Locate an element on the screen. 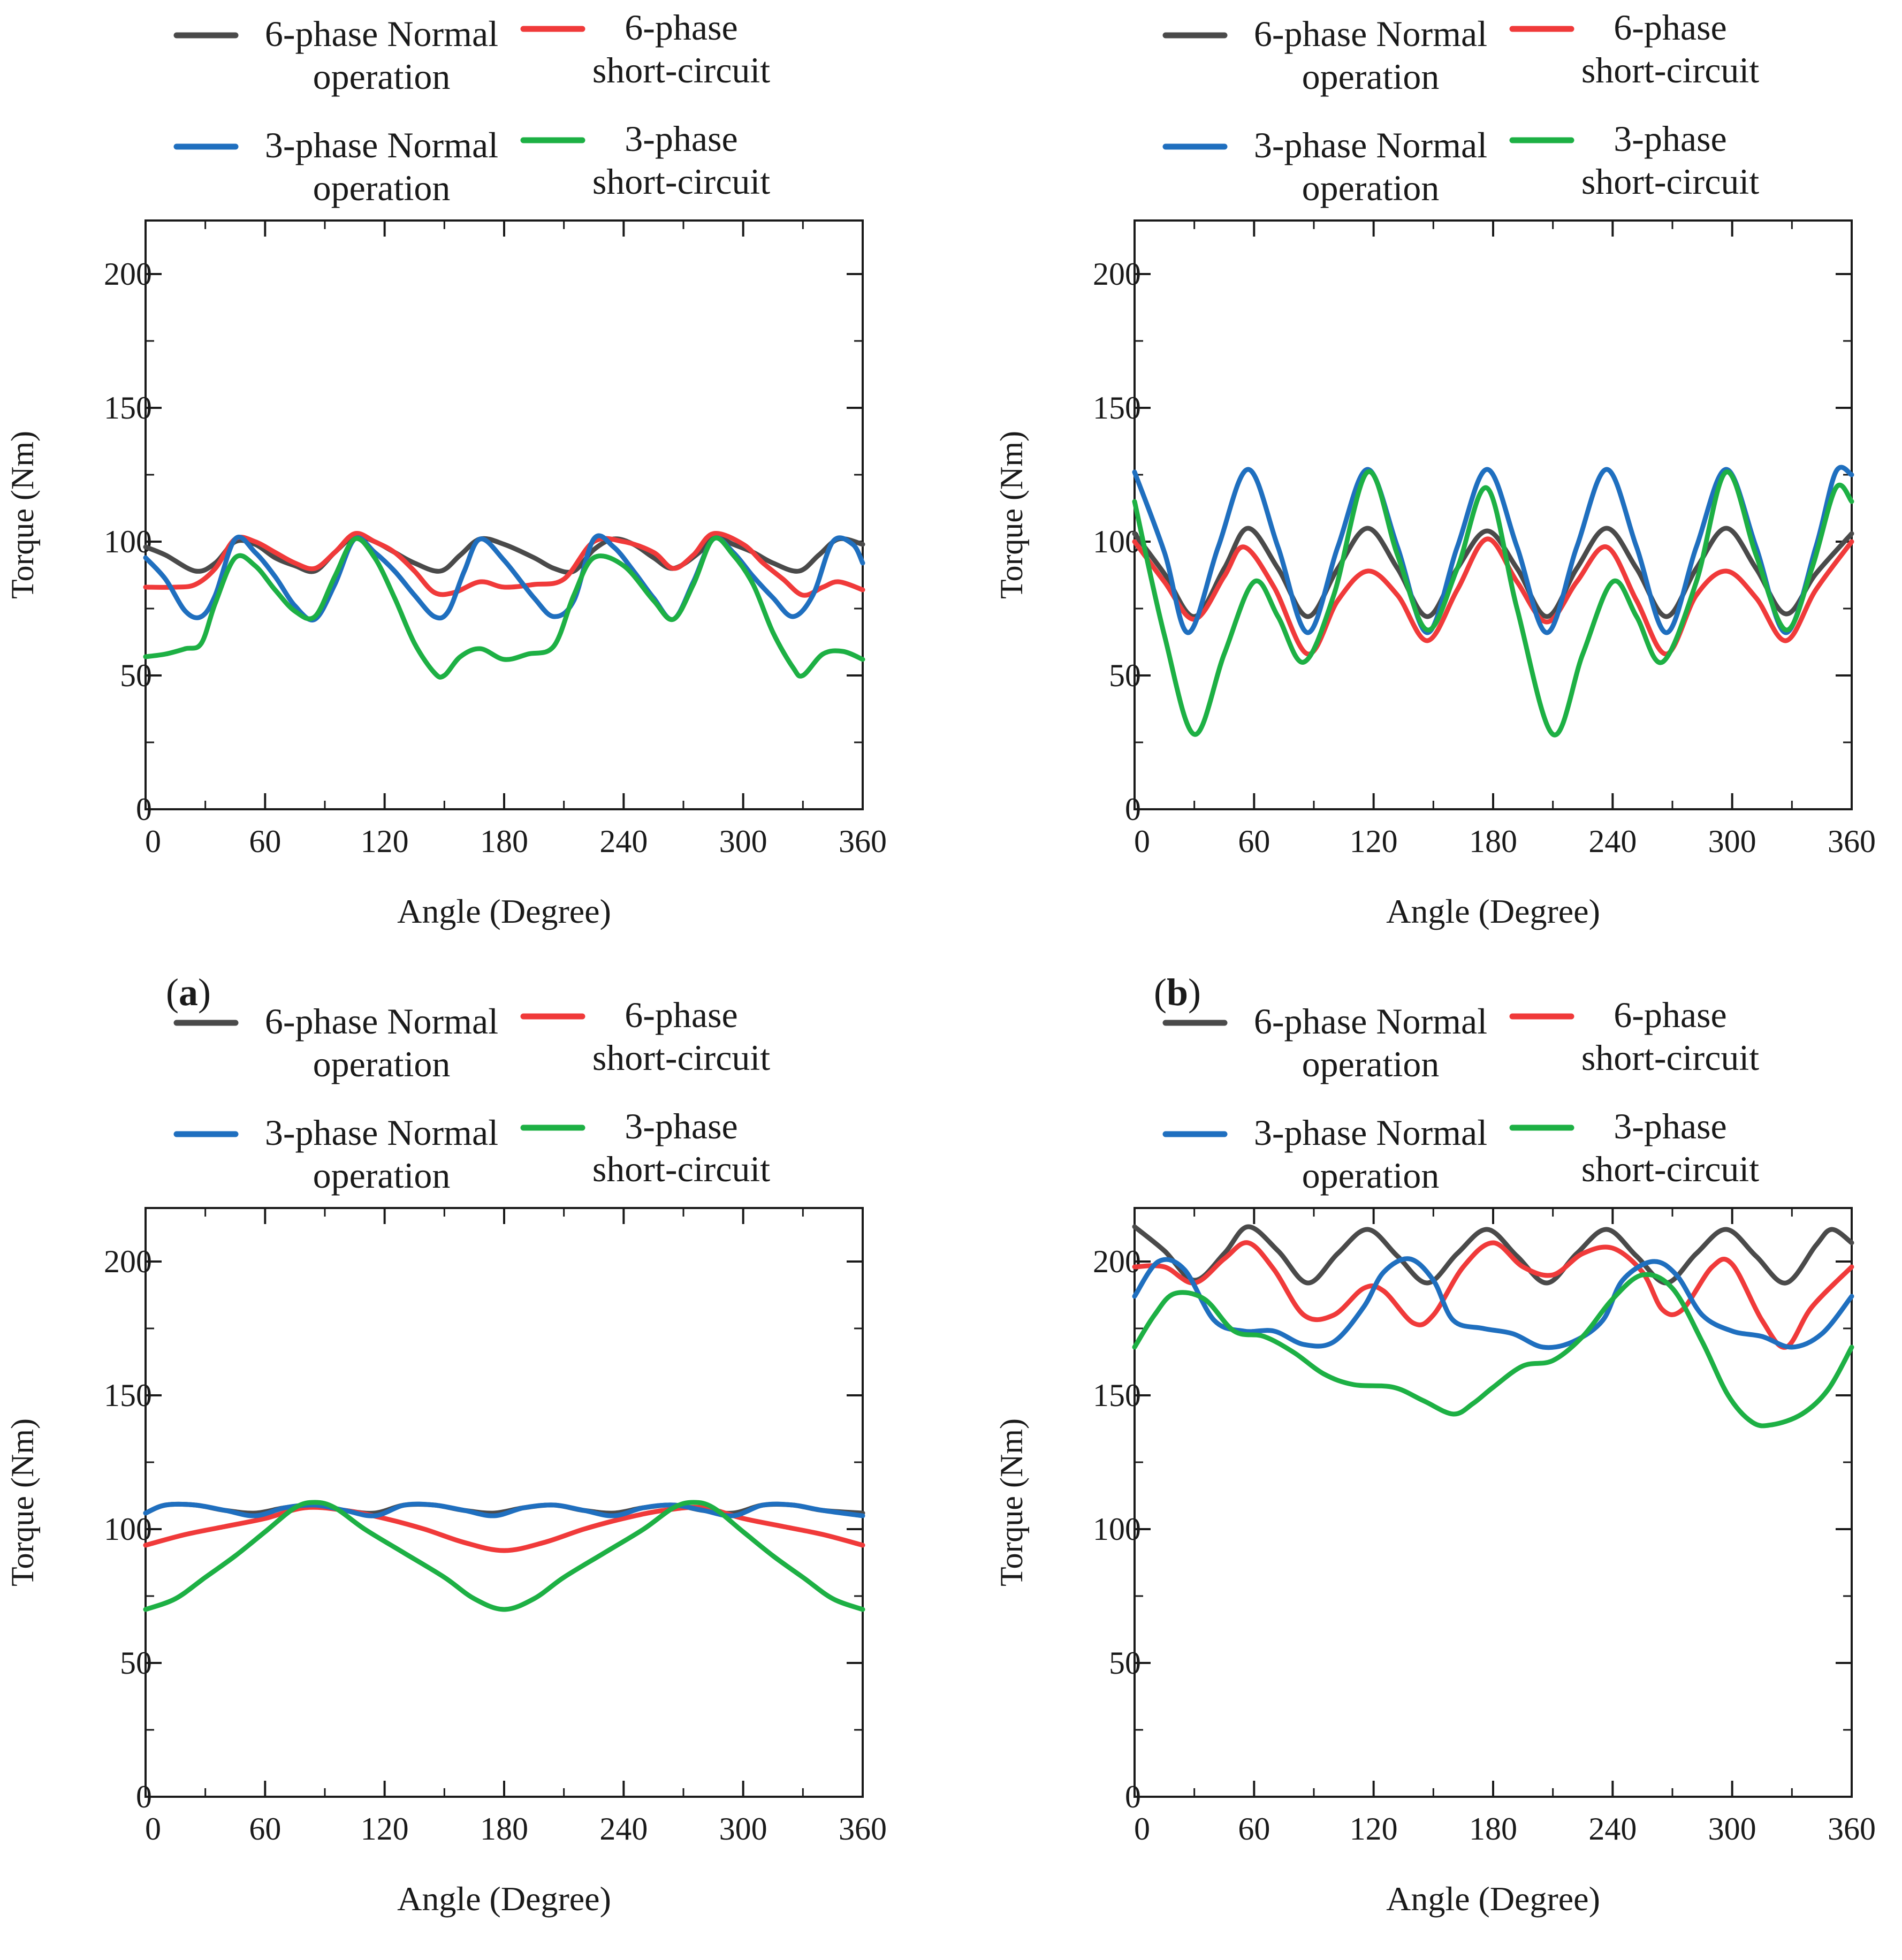 This screenshot has height=1960, width=1902. panel-label-open-paren: ( is located at coordinates (1160, 1959).